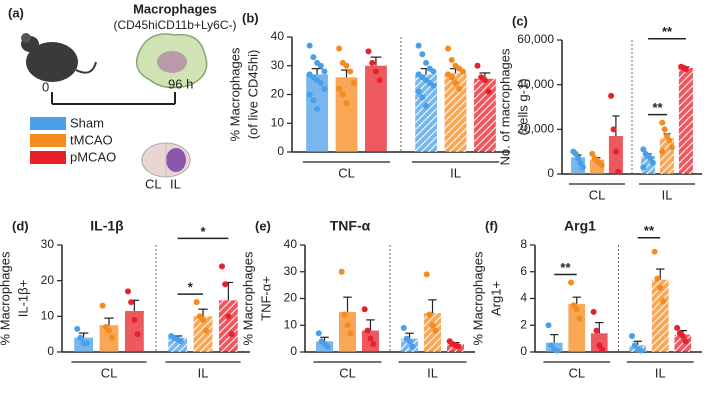 This screenshot has width=709, height=403. Describe the element at coordinates (586, 299) in the screenshot. I see `bar-chart: (f) Arg1 % Macrophages Arg1+ 0 2 4 6 8 CL IL ** **` at that location.